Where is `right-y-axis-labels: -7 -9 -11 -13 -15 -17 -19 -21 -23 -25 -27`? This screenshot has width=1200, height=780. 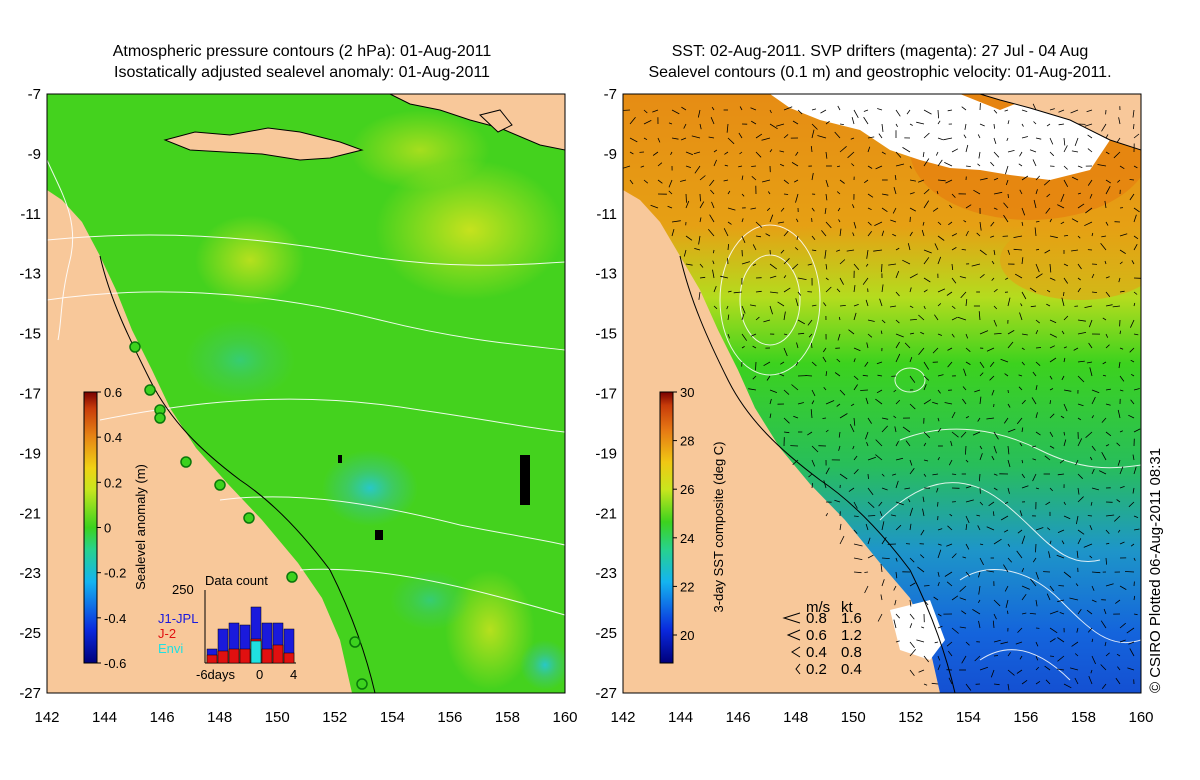
right-y-axis-labels: -7 -9 -11 -13 -15 -17 -19 -21 -23 -25 -27 is located at coordinates (606, 394).